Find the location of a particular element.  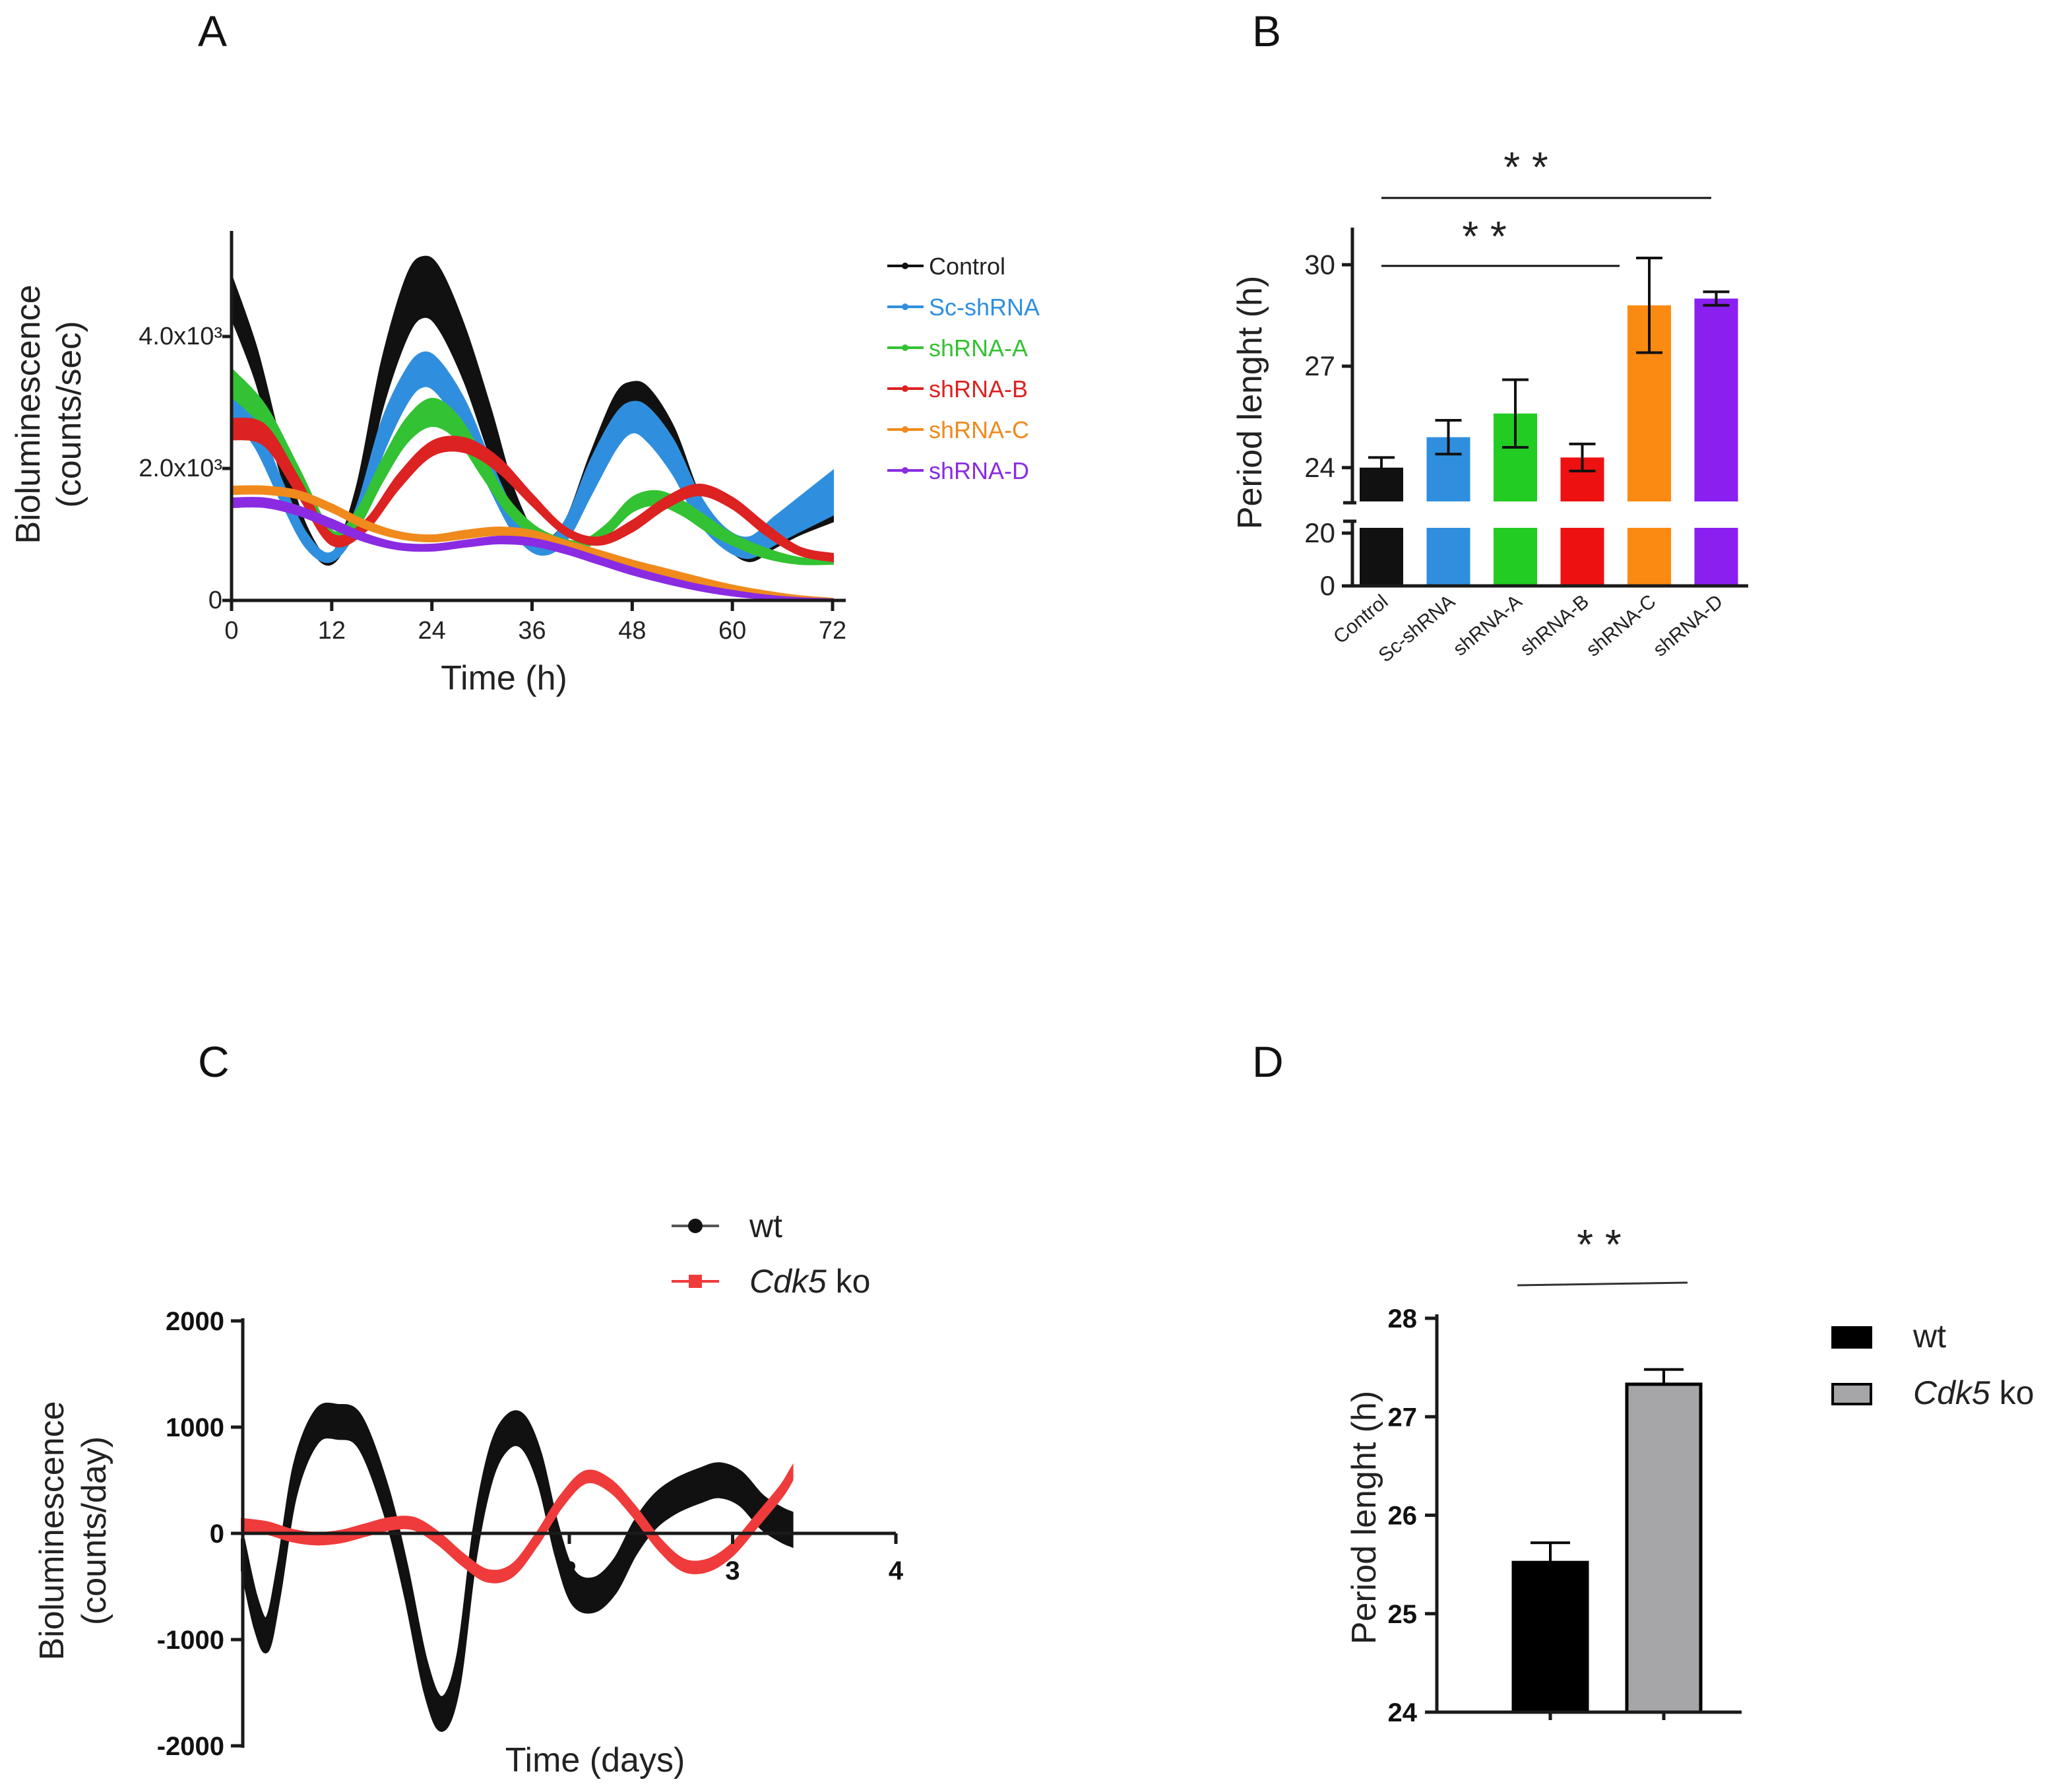

x-tick-label: shRNA-A is located at coordinates (1488, 625).